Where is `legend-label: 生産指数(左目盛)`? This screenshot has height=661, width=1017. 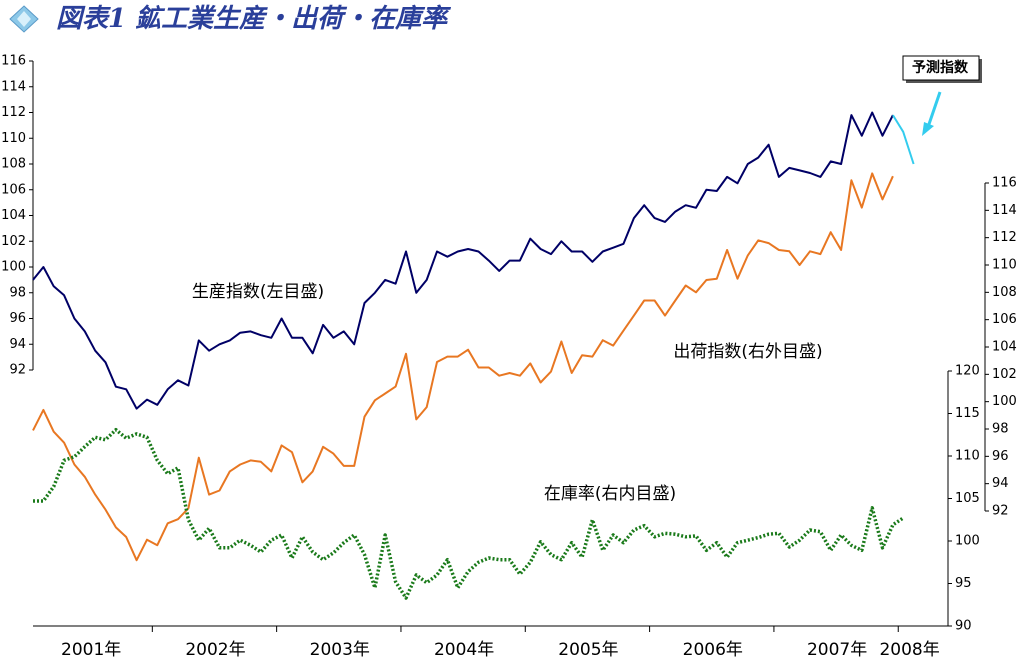 legend-label: 生産指数(左目盛) is located at coordinates (258, 292).